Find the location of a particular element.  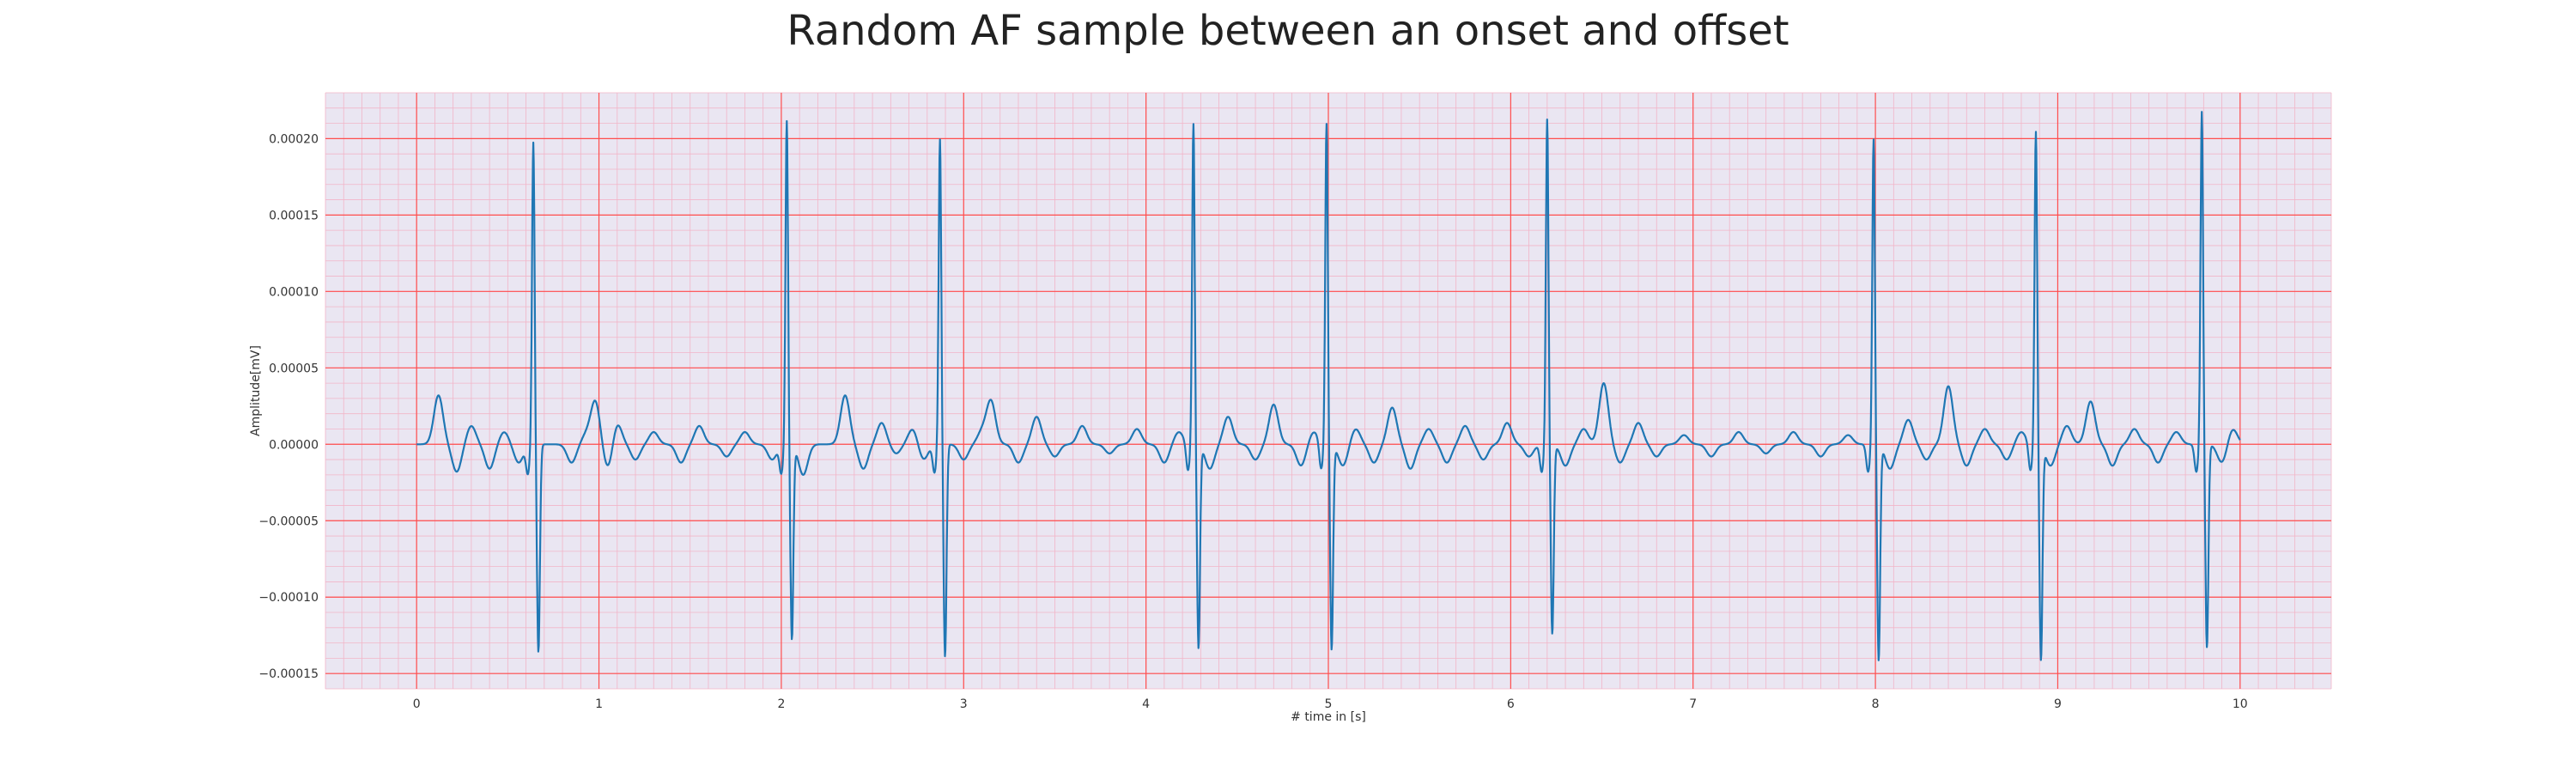

x-tick-label: 1 is located at coordinates (599, 704).